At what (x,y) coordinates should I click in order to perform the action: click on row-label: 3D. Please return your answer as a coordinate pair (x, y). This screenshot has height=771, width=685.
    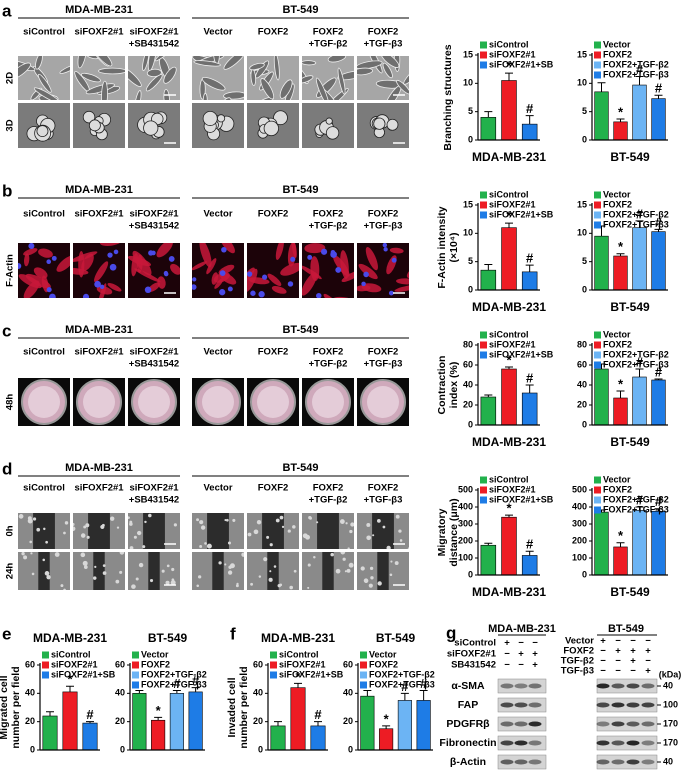
    Looking at the image, I should click on (10, 125).